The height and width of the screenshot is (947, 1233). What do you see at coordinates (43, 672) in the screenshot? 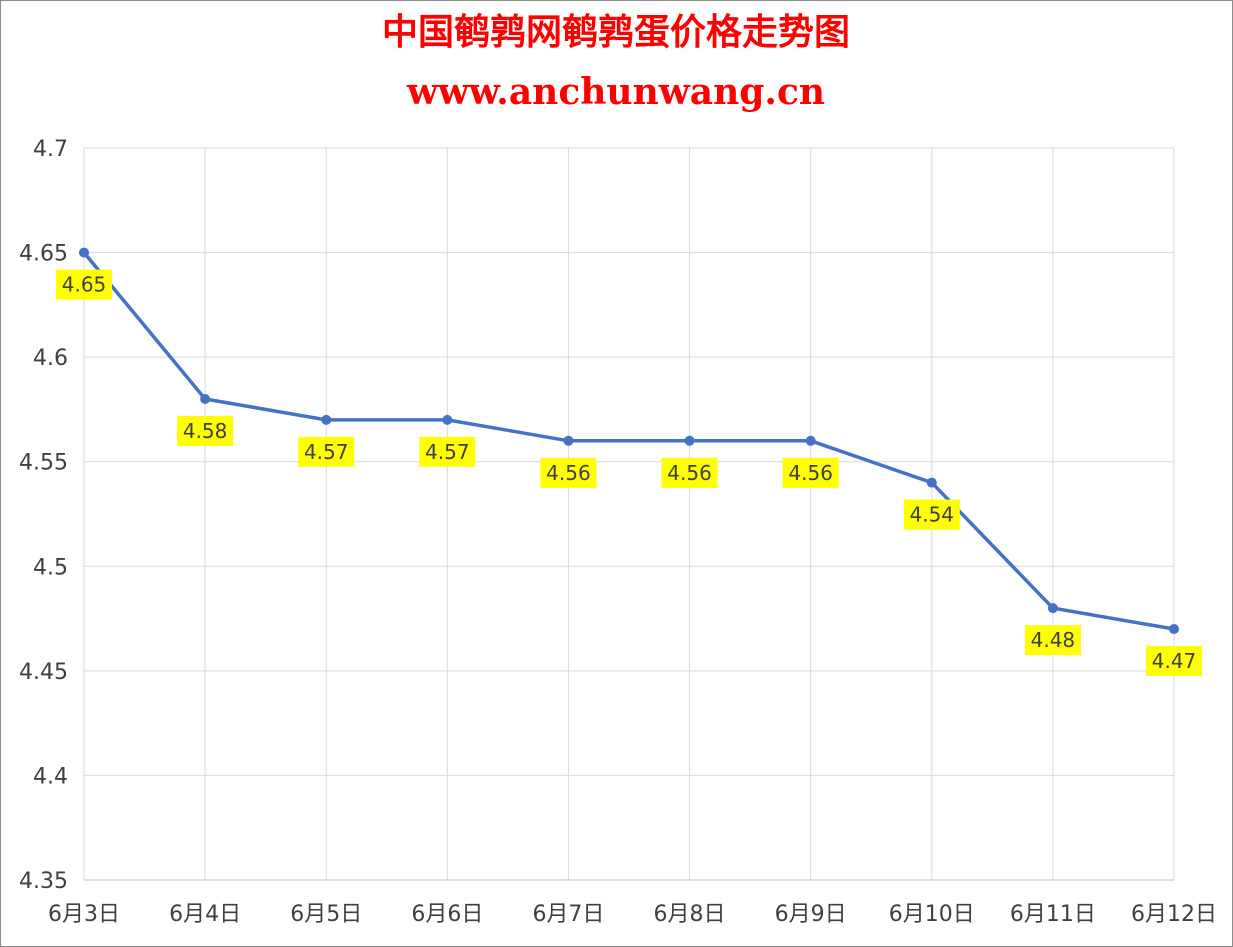
I see `y-tick-label: 4.45` at bounding box center [43, 672].